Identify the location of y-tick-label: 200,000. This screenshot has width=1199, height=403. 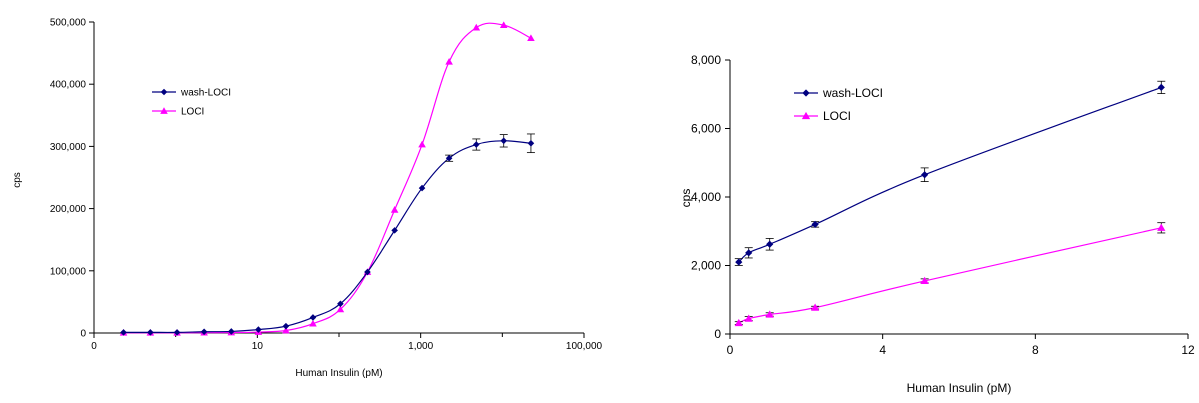
(68, 209).